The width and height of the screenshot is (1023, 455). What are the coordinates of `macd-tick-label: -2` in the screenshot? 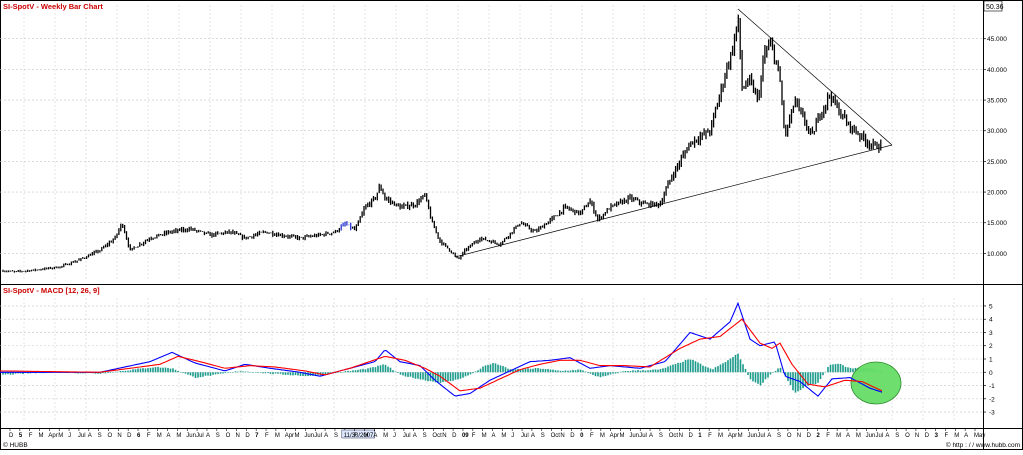 It's located at (992, 399).